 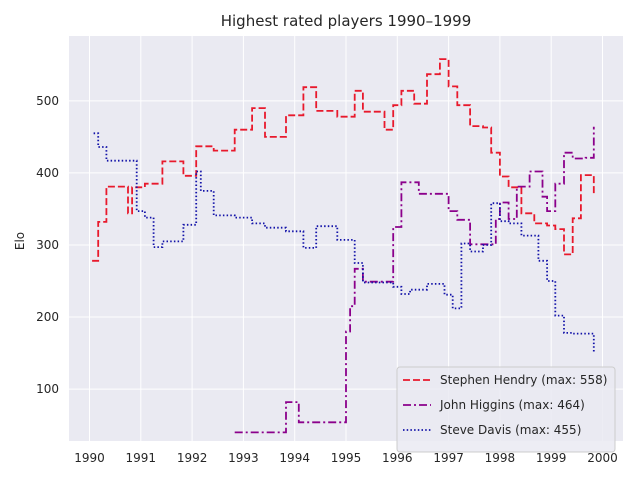 I want to click on chart-title: Highest rated players 1990–1999, so click(x=346, y=21).